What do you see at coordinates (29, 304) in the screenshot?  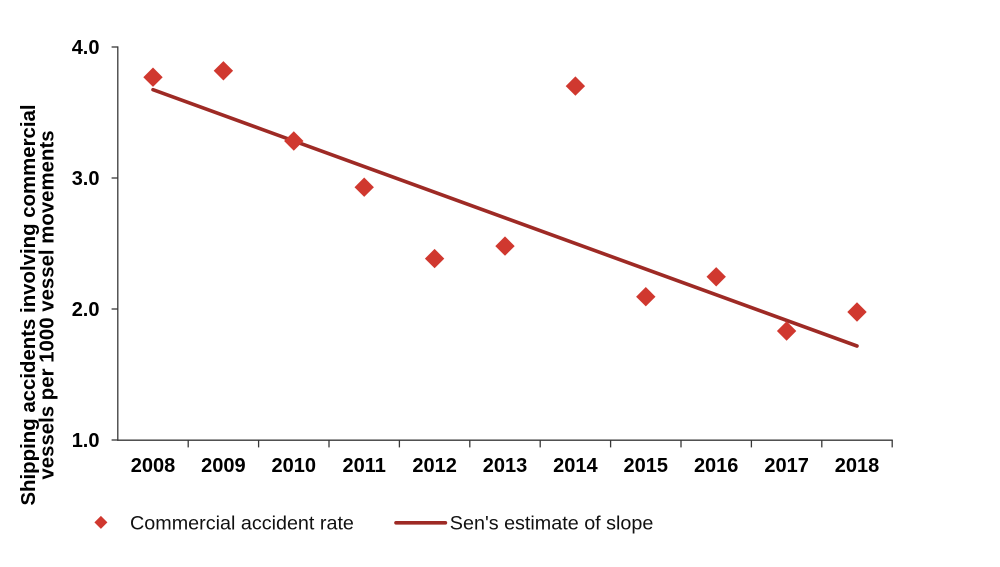 I see `svg-text:Shipping accidents involving c: Shipping accidents involving commercial` at bounding box center [29, 304].